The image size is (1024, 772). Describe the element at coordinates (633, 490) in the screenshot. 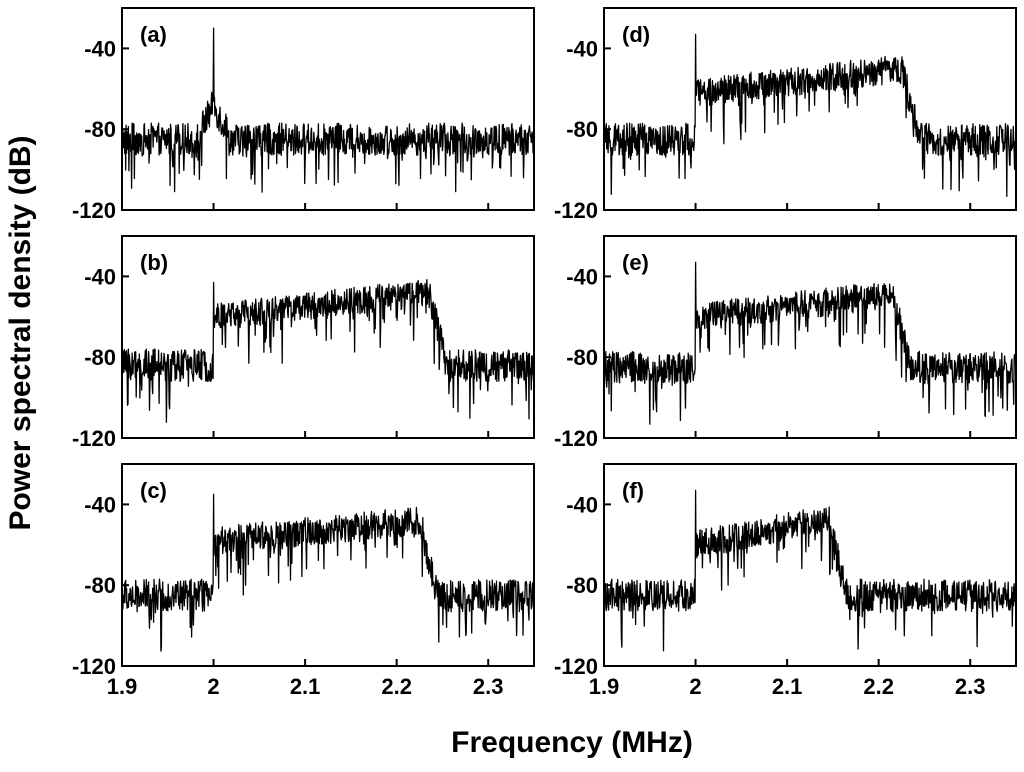

I see `panel-label: (f)` at that location.